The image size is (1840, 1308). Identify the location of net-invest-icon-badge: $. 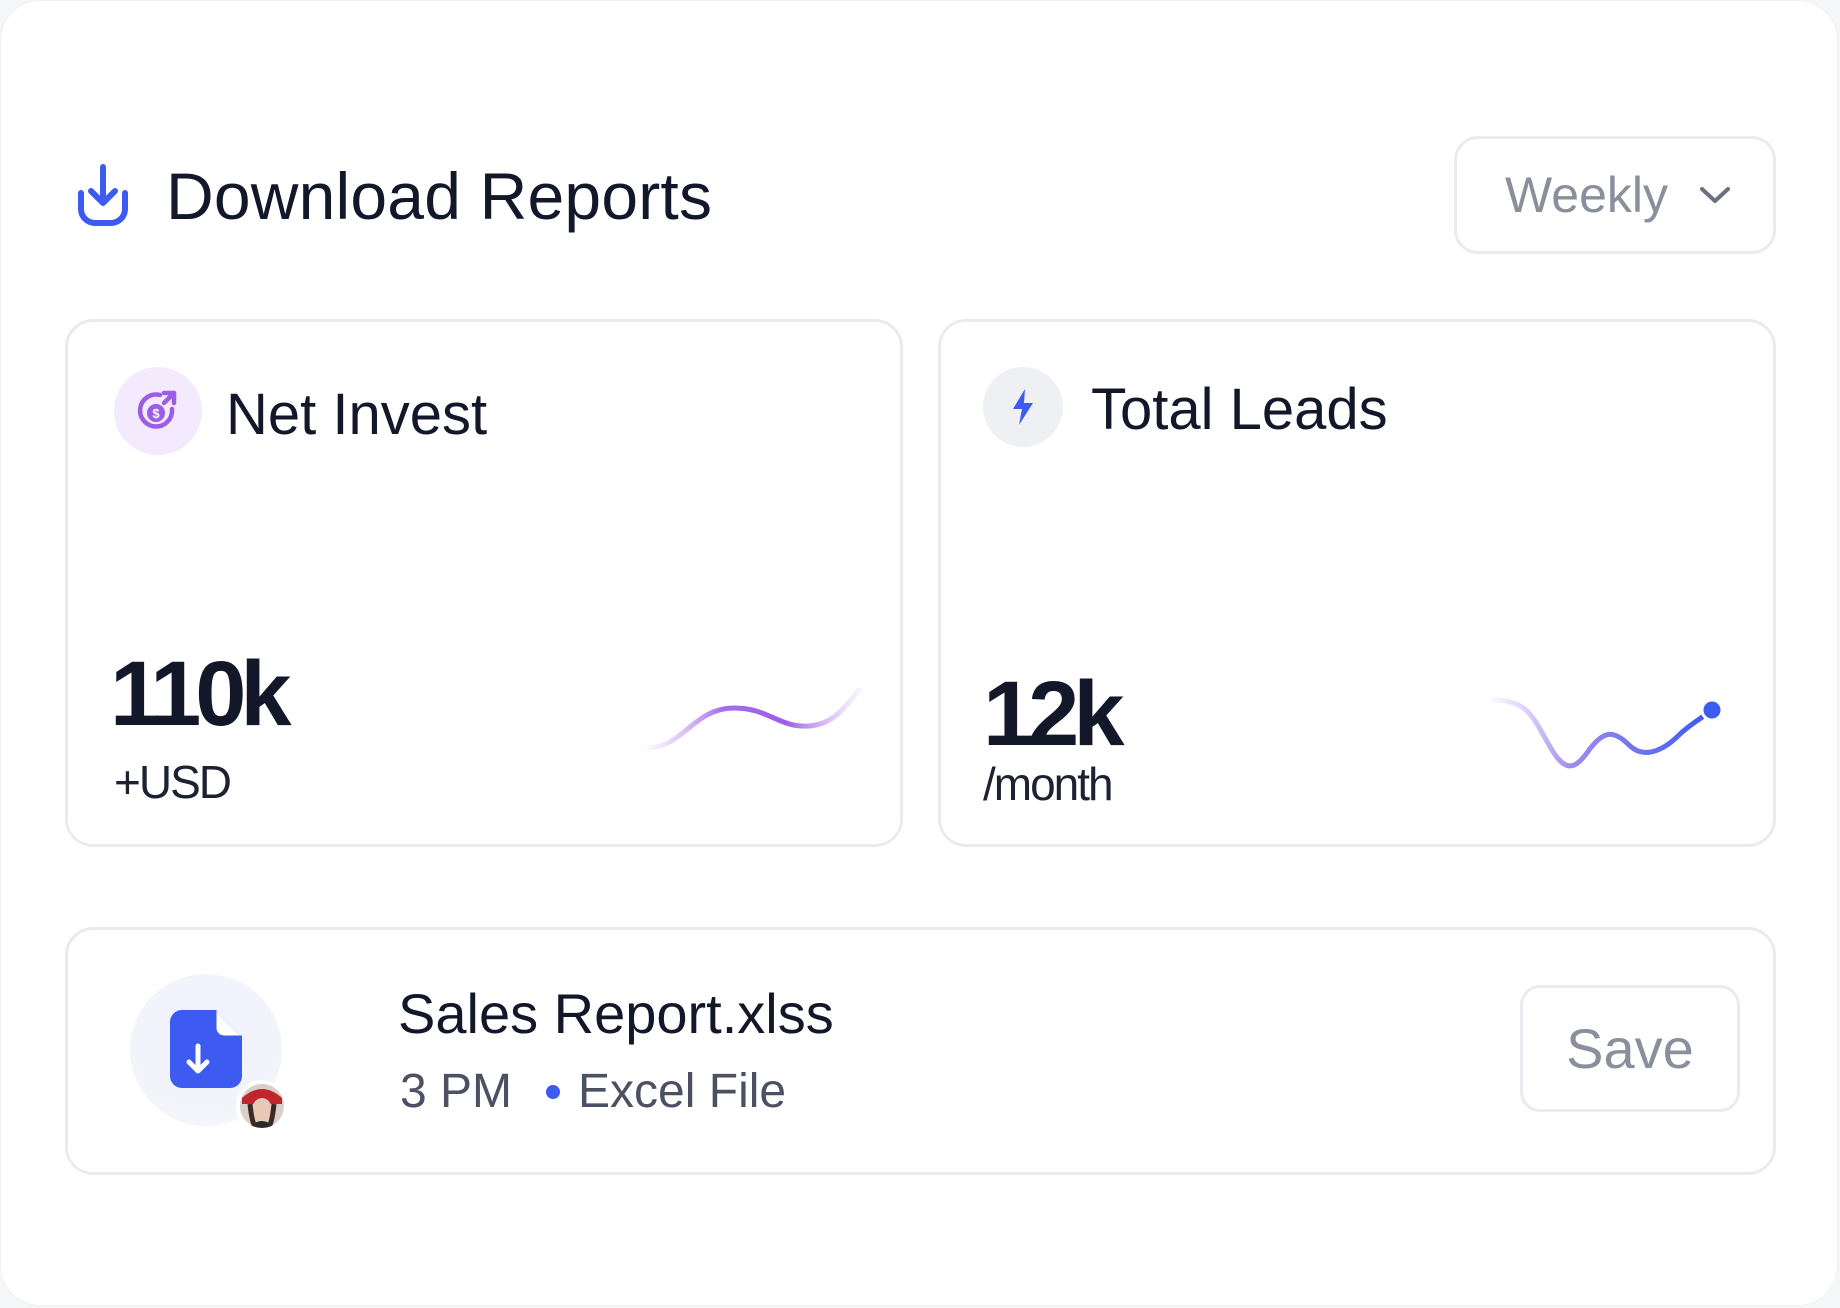
(158, 411).